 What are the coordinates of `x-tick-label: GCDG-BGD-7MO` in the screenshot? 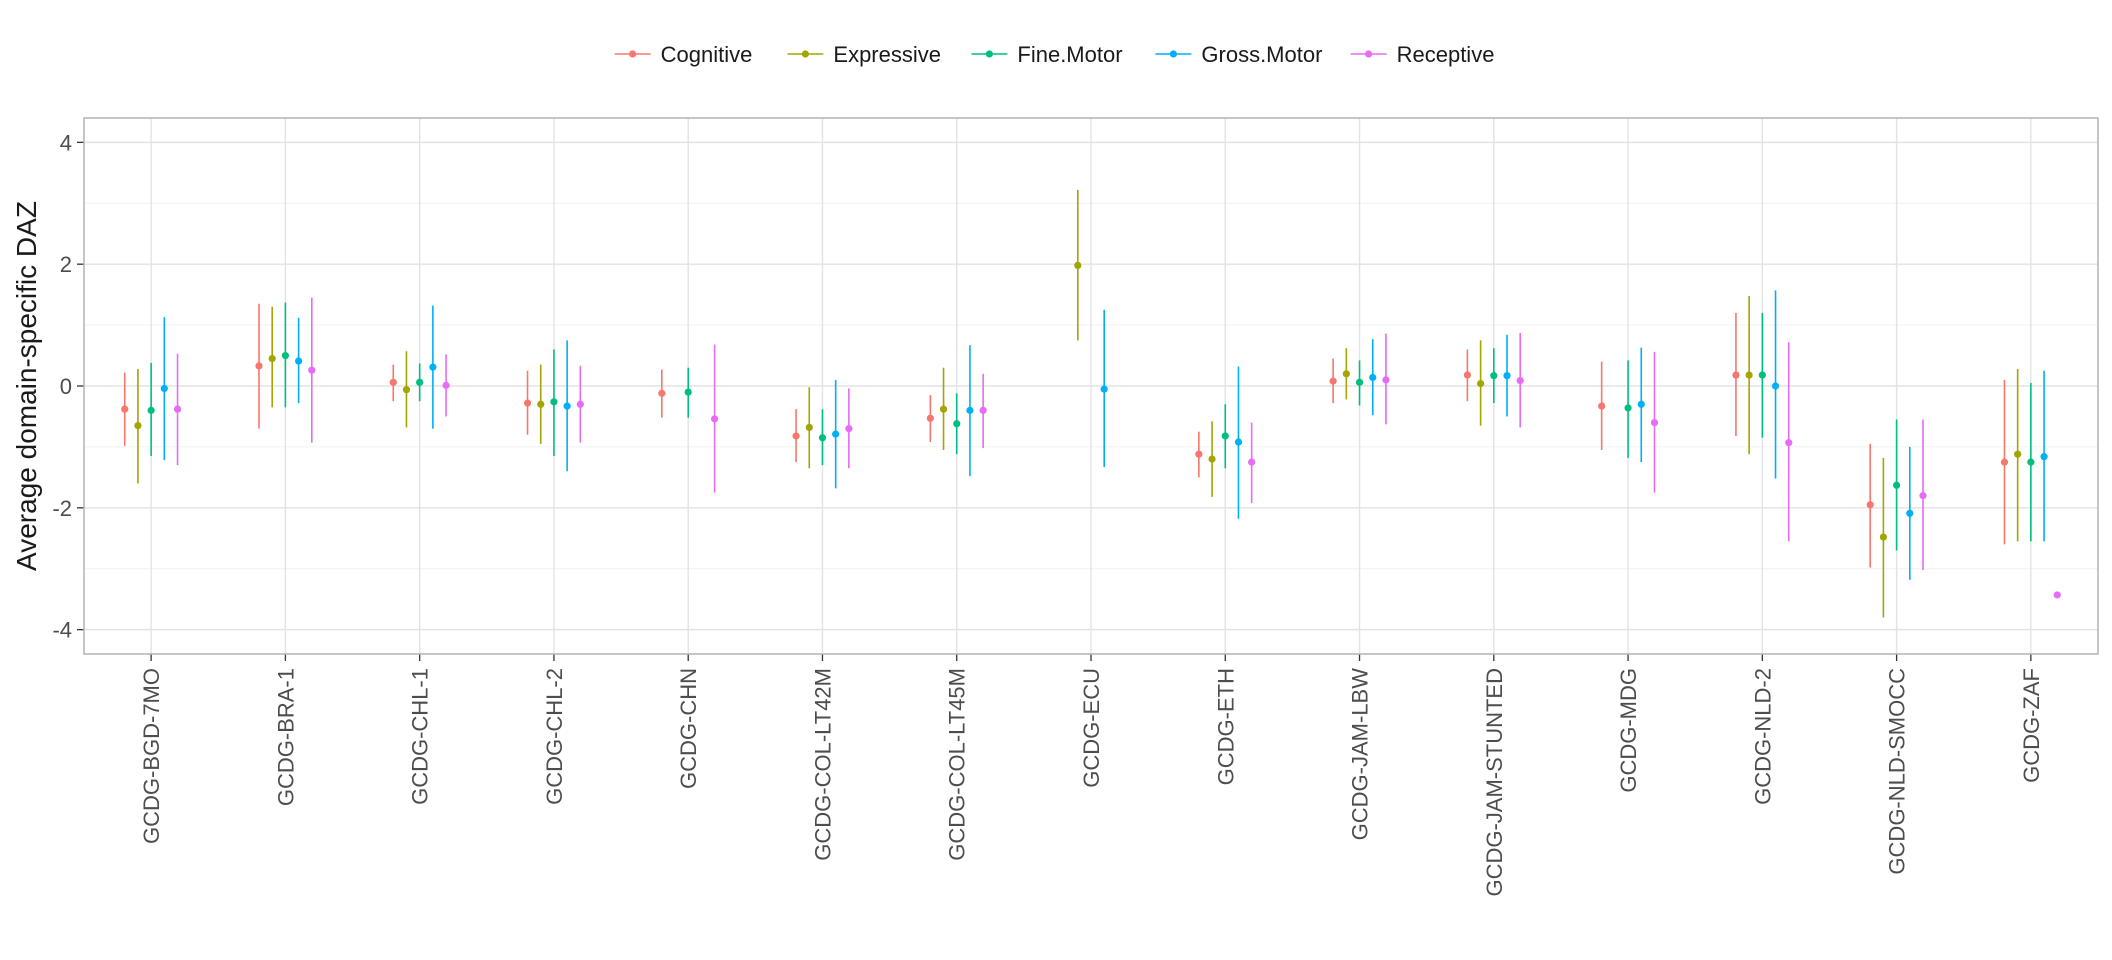 It's located at (151, 756).